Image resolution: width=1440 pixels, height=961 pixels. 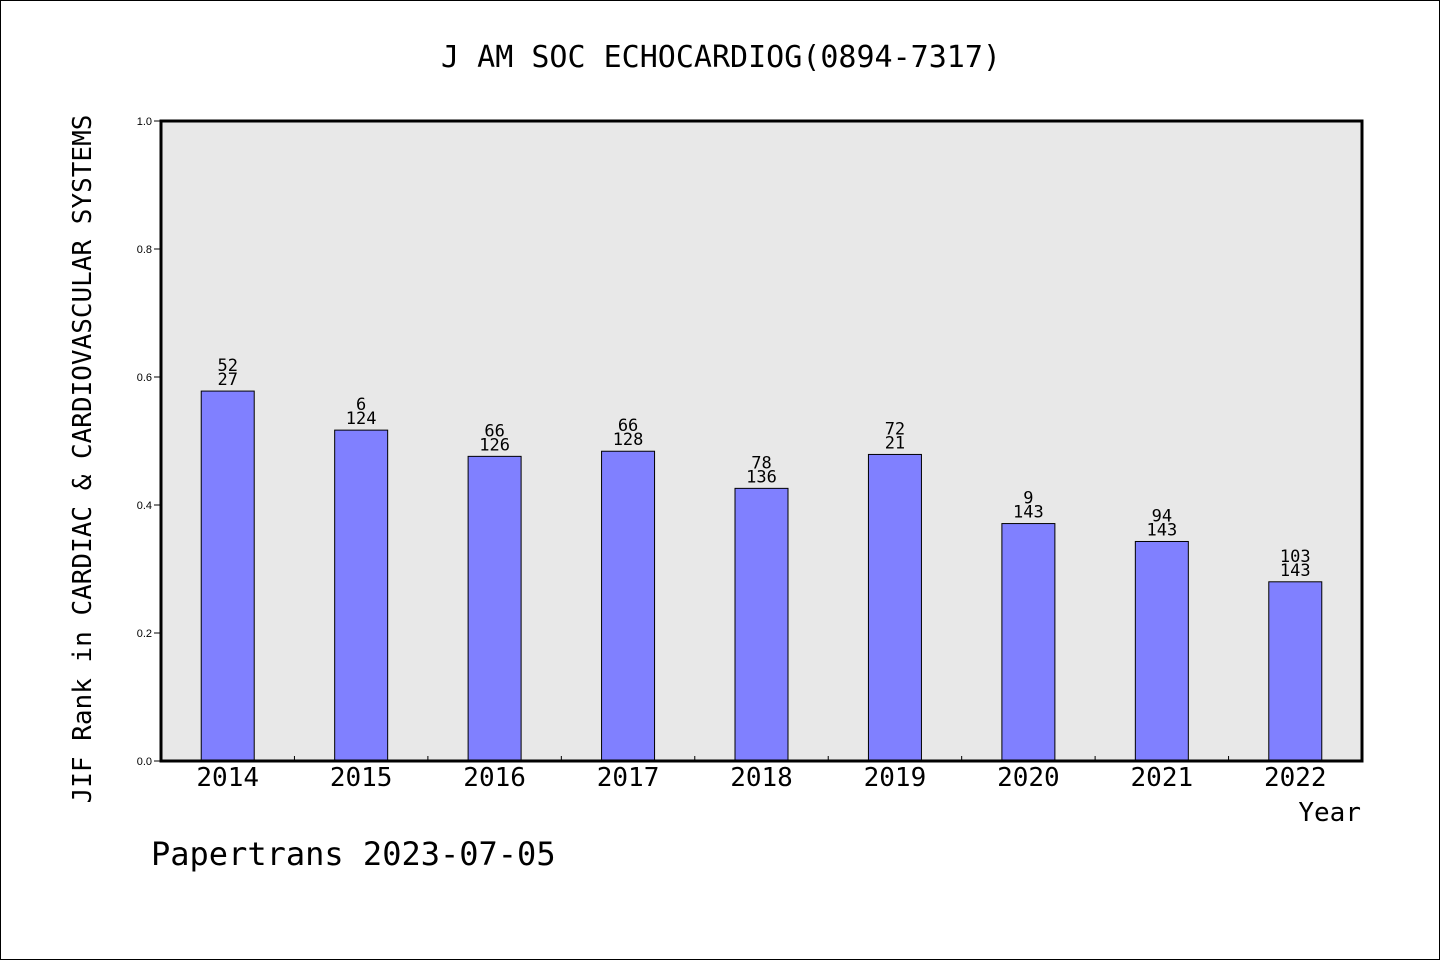 I want to click on y-tick-label: 0.2, so click(x=144, y=634).